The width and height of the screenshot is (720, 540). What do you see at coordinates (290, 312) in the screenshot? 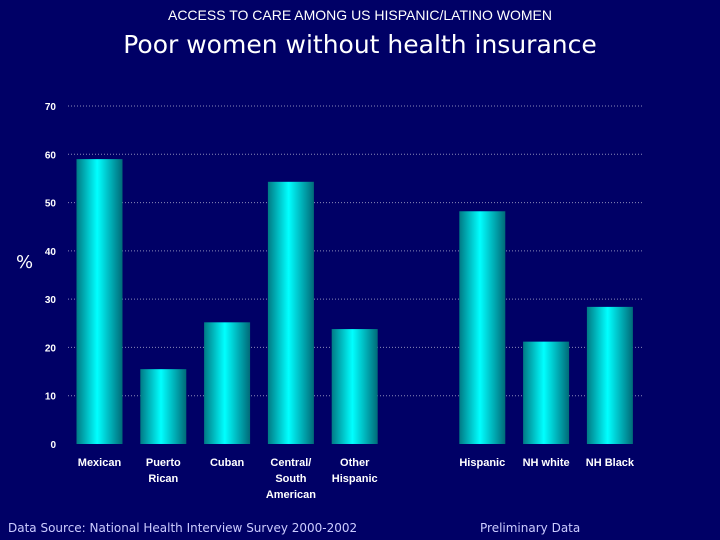
I see `bar-central-south-american` at bounding box center [290, 312].